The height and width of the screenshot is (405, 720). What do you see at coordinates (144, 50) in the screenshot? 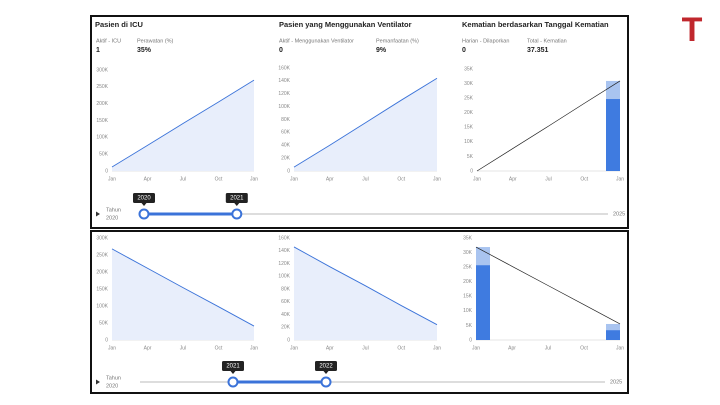
I see `kpi-value: 35%` at bounding box center [144, 50].